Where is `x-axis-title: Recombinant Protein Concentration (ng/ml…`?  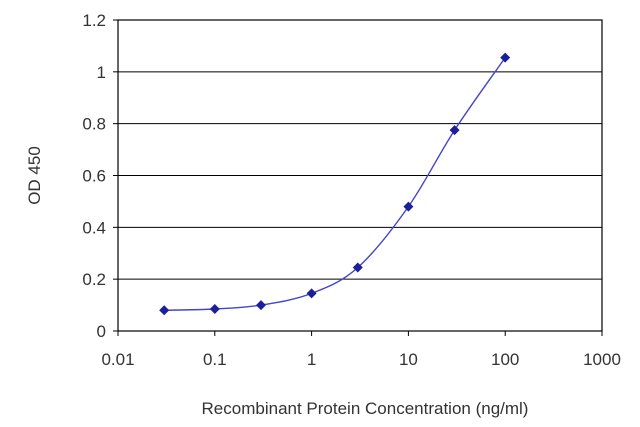
x-axis-title: Recombinant Protein Concentration (ng/ml… is located at coordinates (365, 408).